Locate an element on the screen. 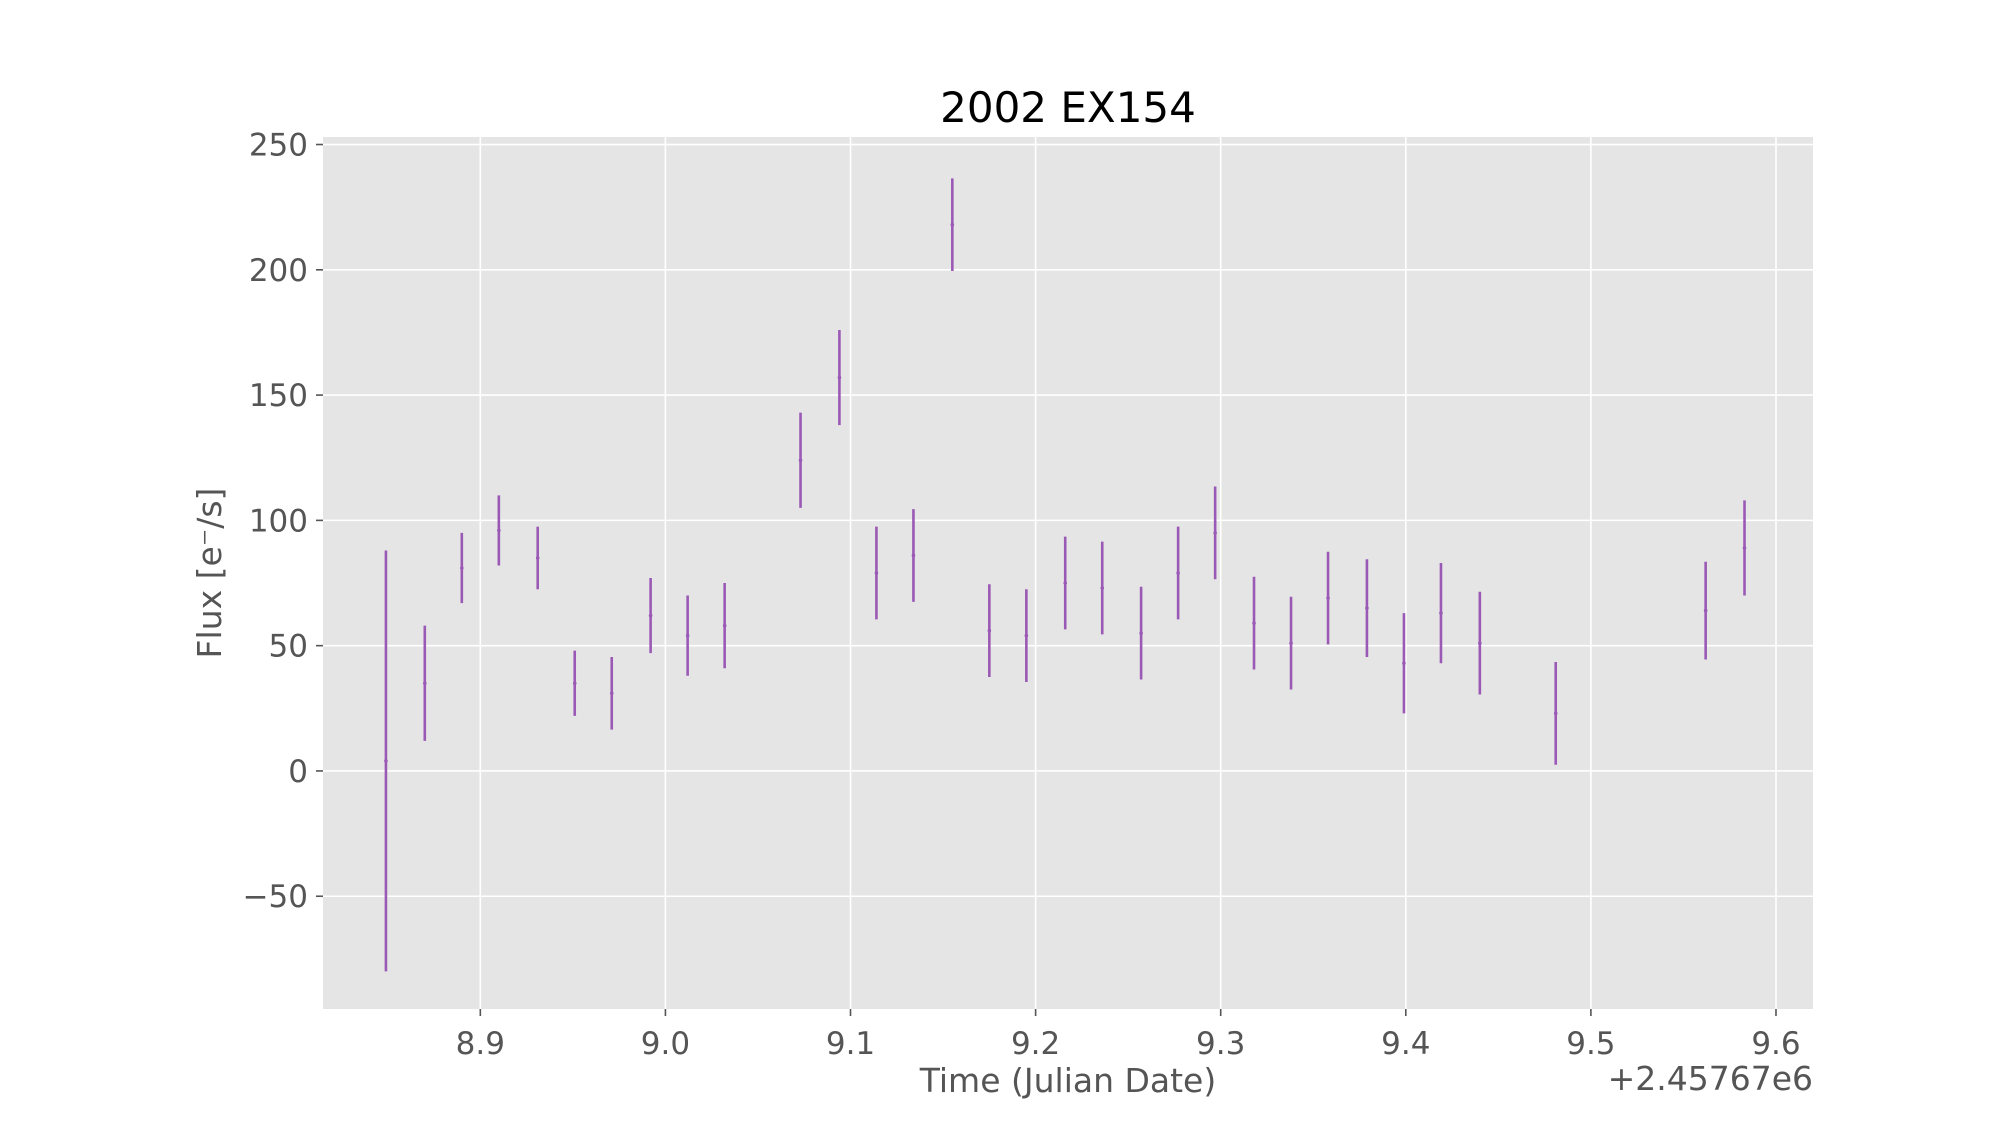 Image resolution: width=1999 pixels, height=1125 pixels. x-tick-label: 9.5 is located at coordinates (1590, 1044).